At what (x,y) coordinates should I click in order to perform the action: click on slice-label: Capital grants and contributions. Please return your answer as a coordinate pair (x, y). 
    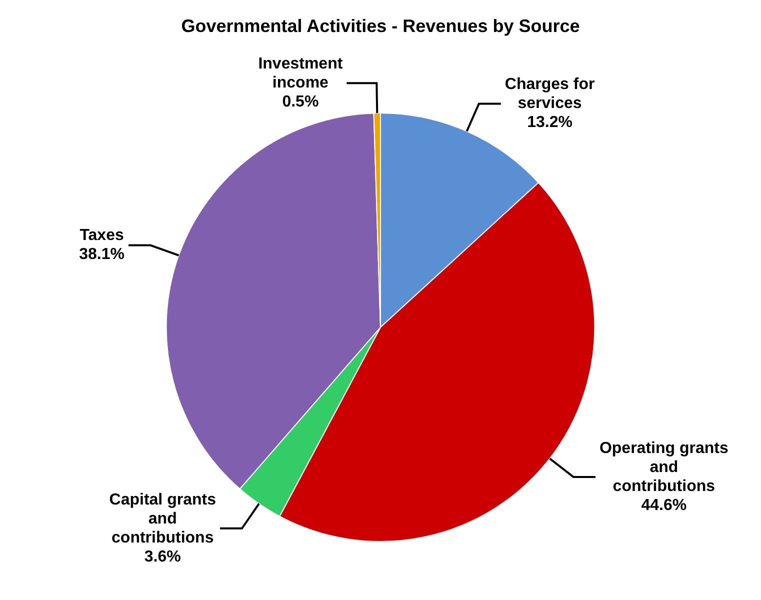
    Looking at the image, I should click on (162, 518).